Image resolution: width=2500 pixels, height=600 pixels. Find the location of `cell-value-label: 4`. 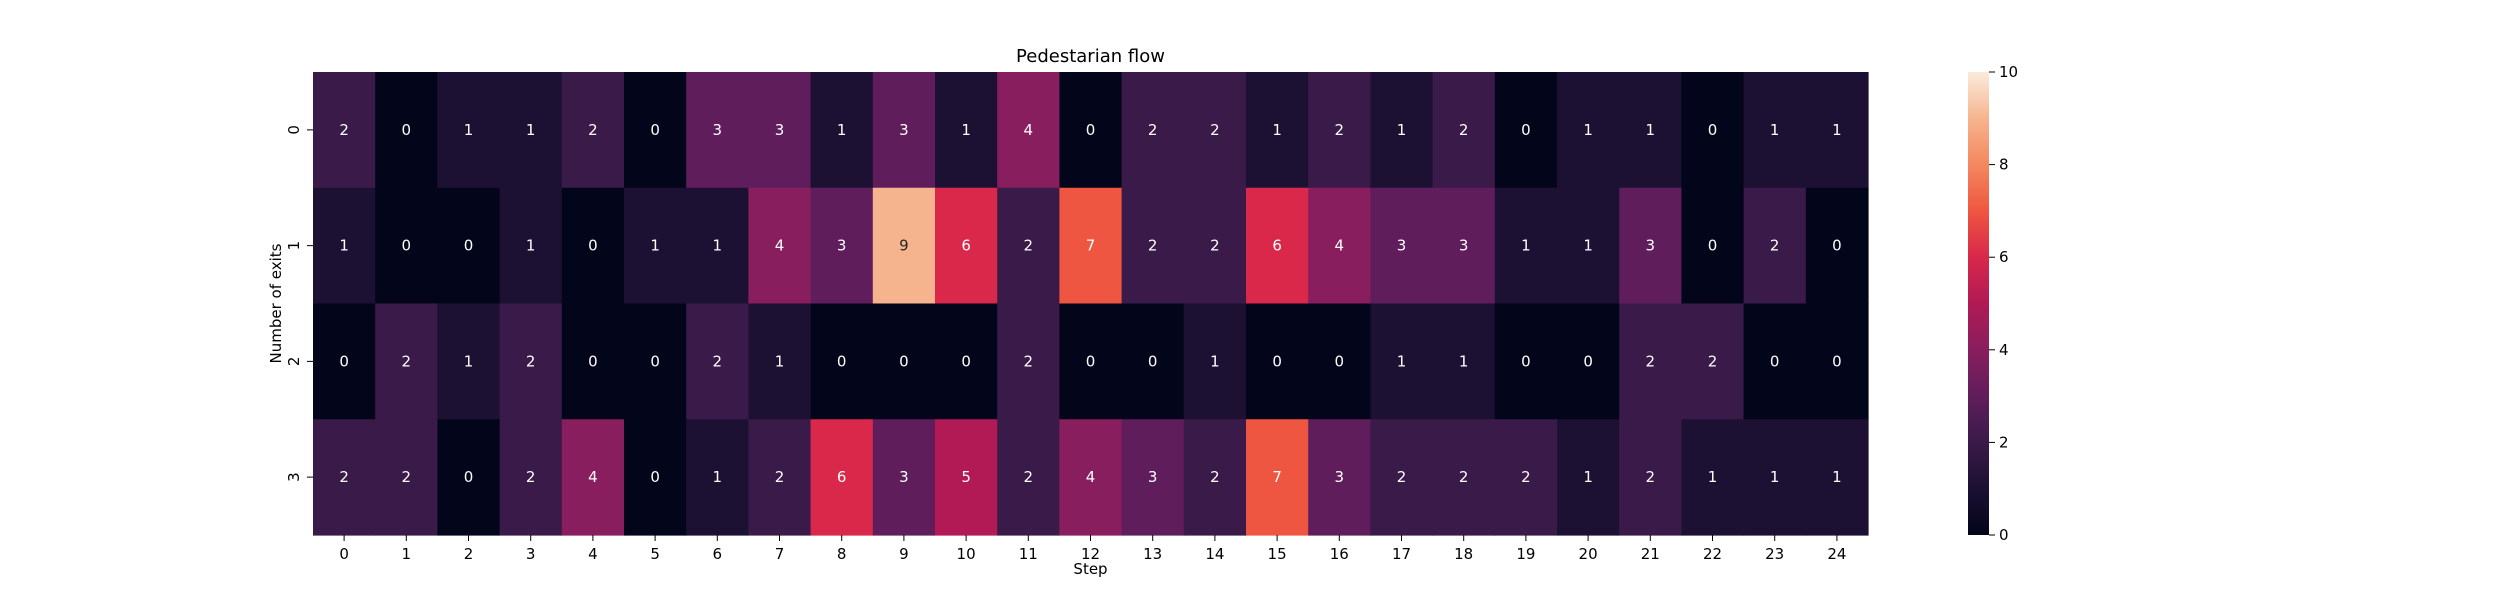

cell-value-label: 4 is located at coordinates (1091, 477).